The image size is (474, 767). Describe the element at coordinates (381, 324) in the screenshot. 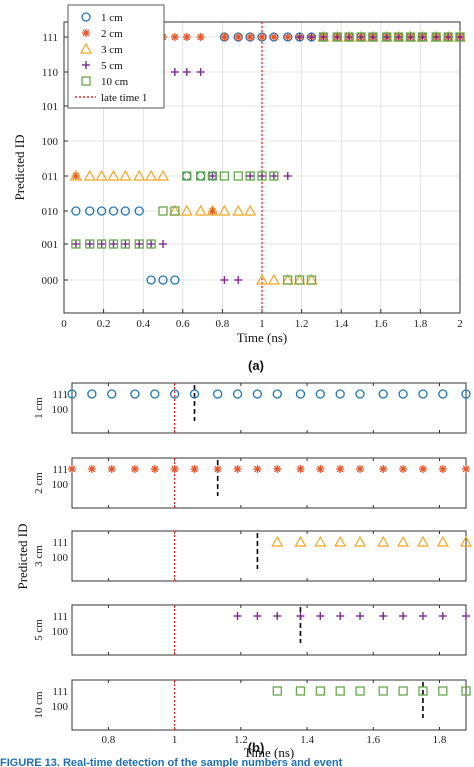

I see `xtick-label-a-8: 1.6` at that location.